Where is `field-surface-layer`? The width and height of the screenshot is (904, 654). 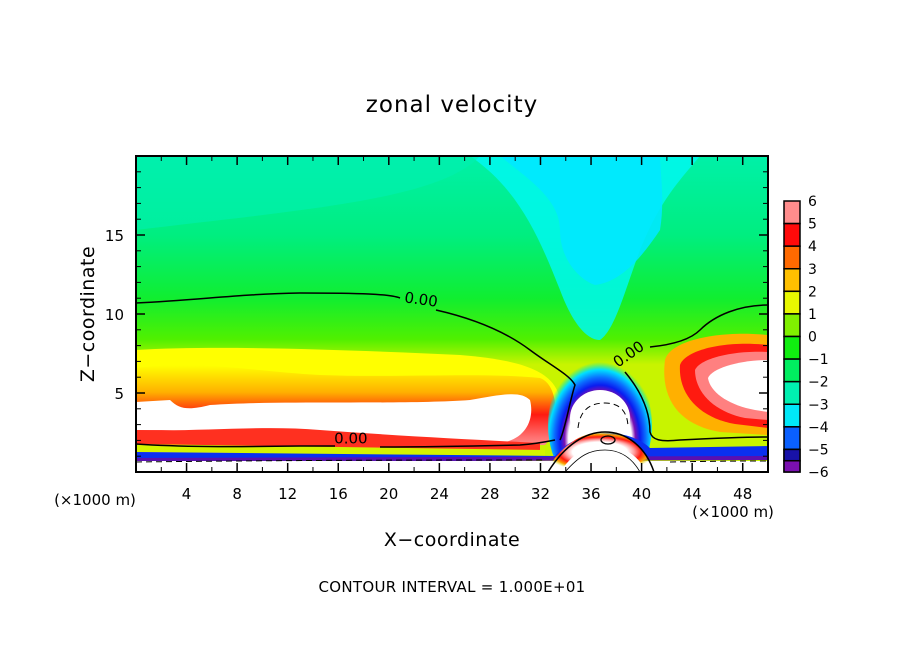 field-surface-layer is located at coordinates (452, 466).